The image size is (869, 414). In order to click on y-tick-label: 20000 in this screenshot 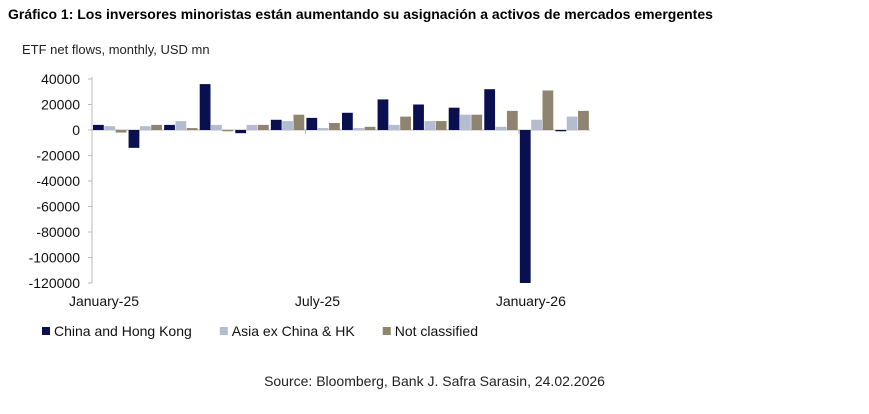, I will do `click(60, 105)`.